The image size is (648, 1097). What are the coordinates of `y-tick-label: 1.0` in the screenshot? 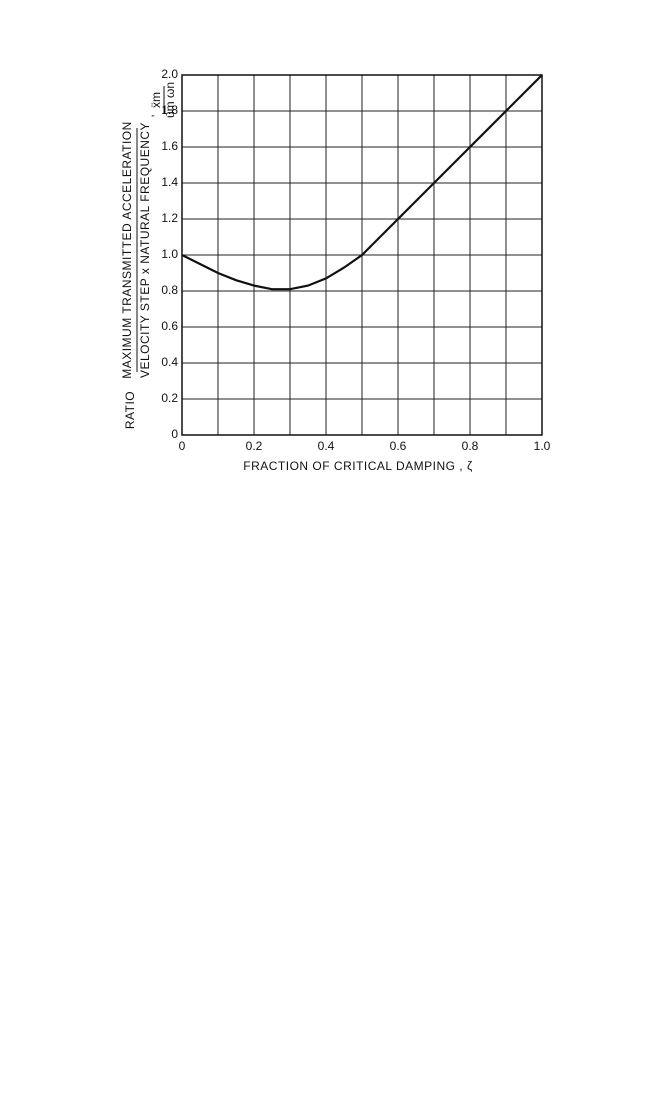 It's located at (169, 254).